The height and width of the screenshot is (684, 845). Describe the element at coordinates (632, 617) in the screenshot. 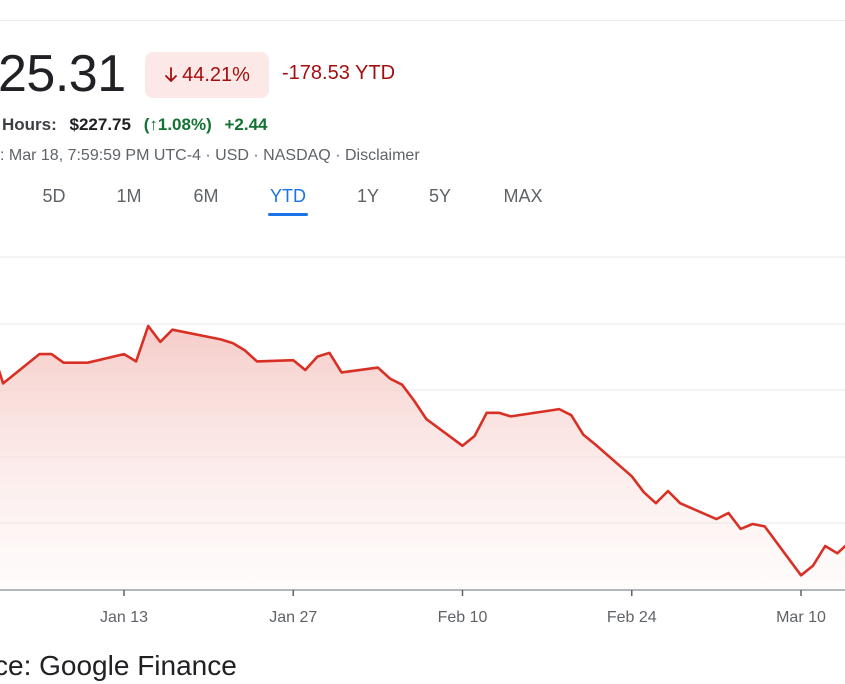

I see `x-tick-label: Feb 24` at that location.